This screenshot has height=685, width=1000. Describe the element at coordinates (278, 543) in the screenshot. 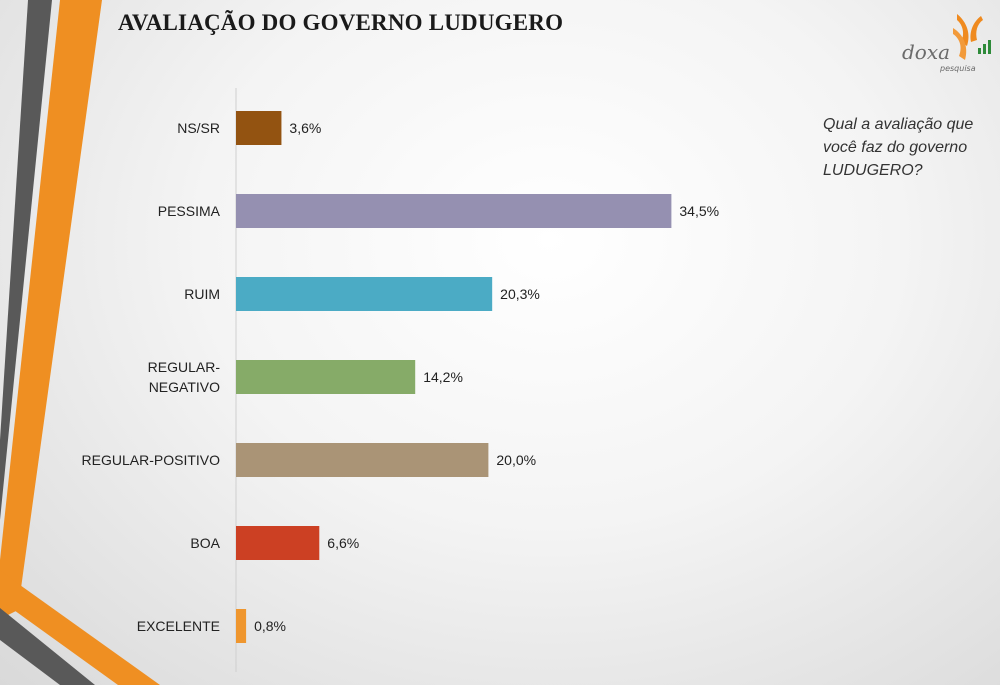

I see `bar-boa` at that location.